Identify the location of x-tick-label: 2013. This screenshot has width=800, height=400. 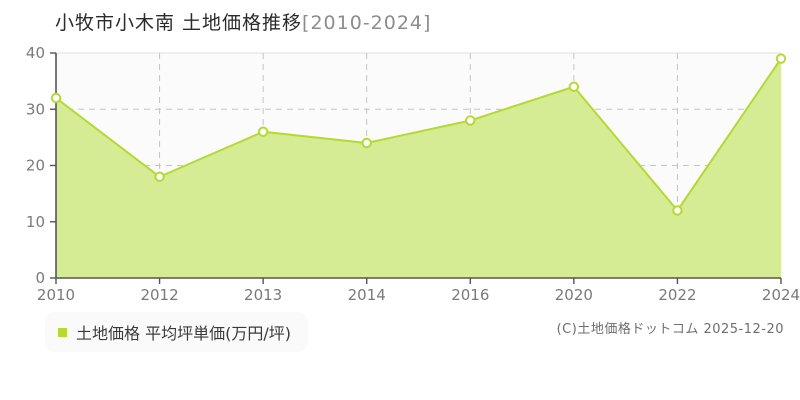
(263, 295).